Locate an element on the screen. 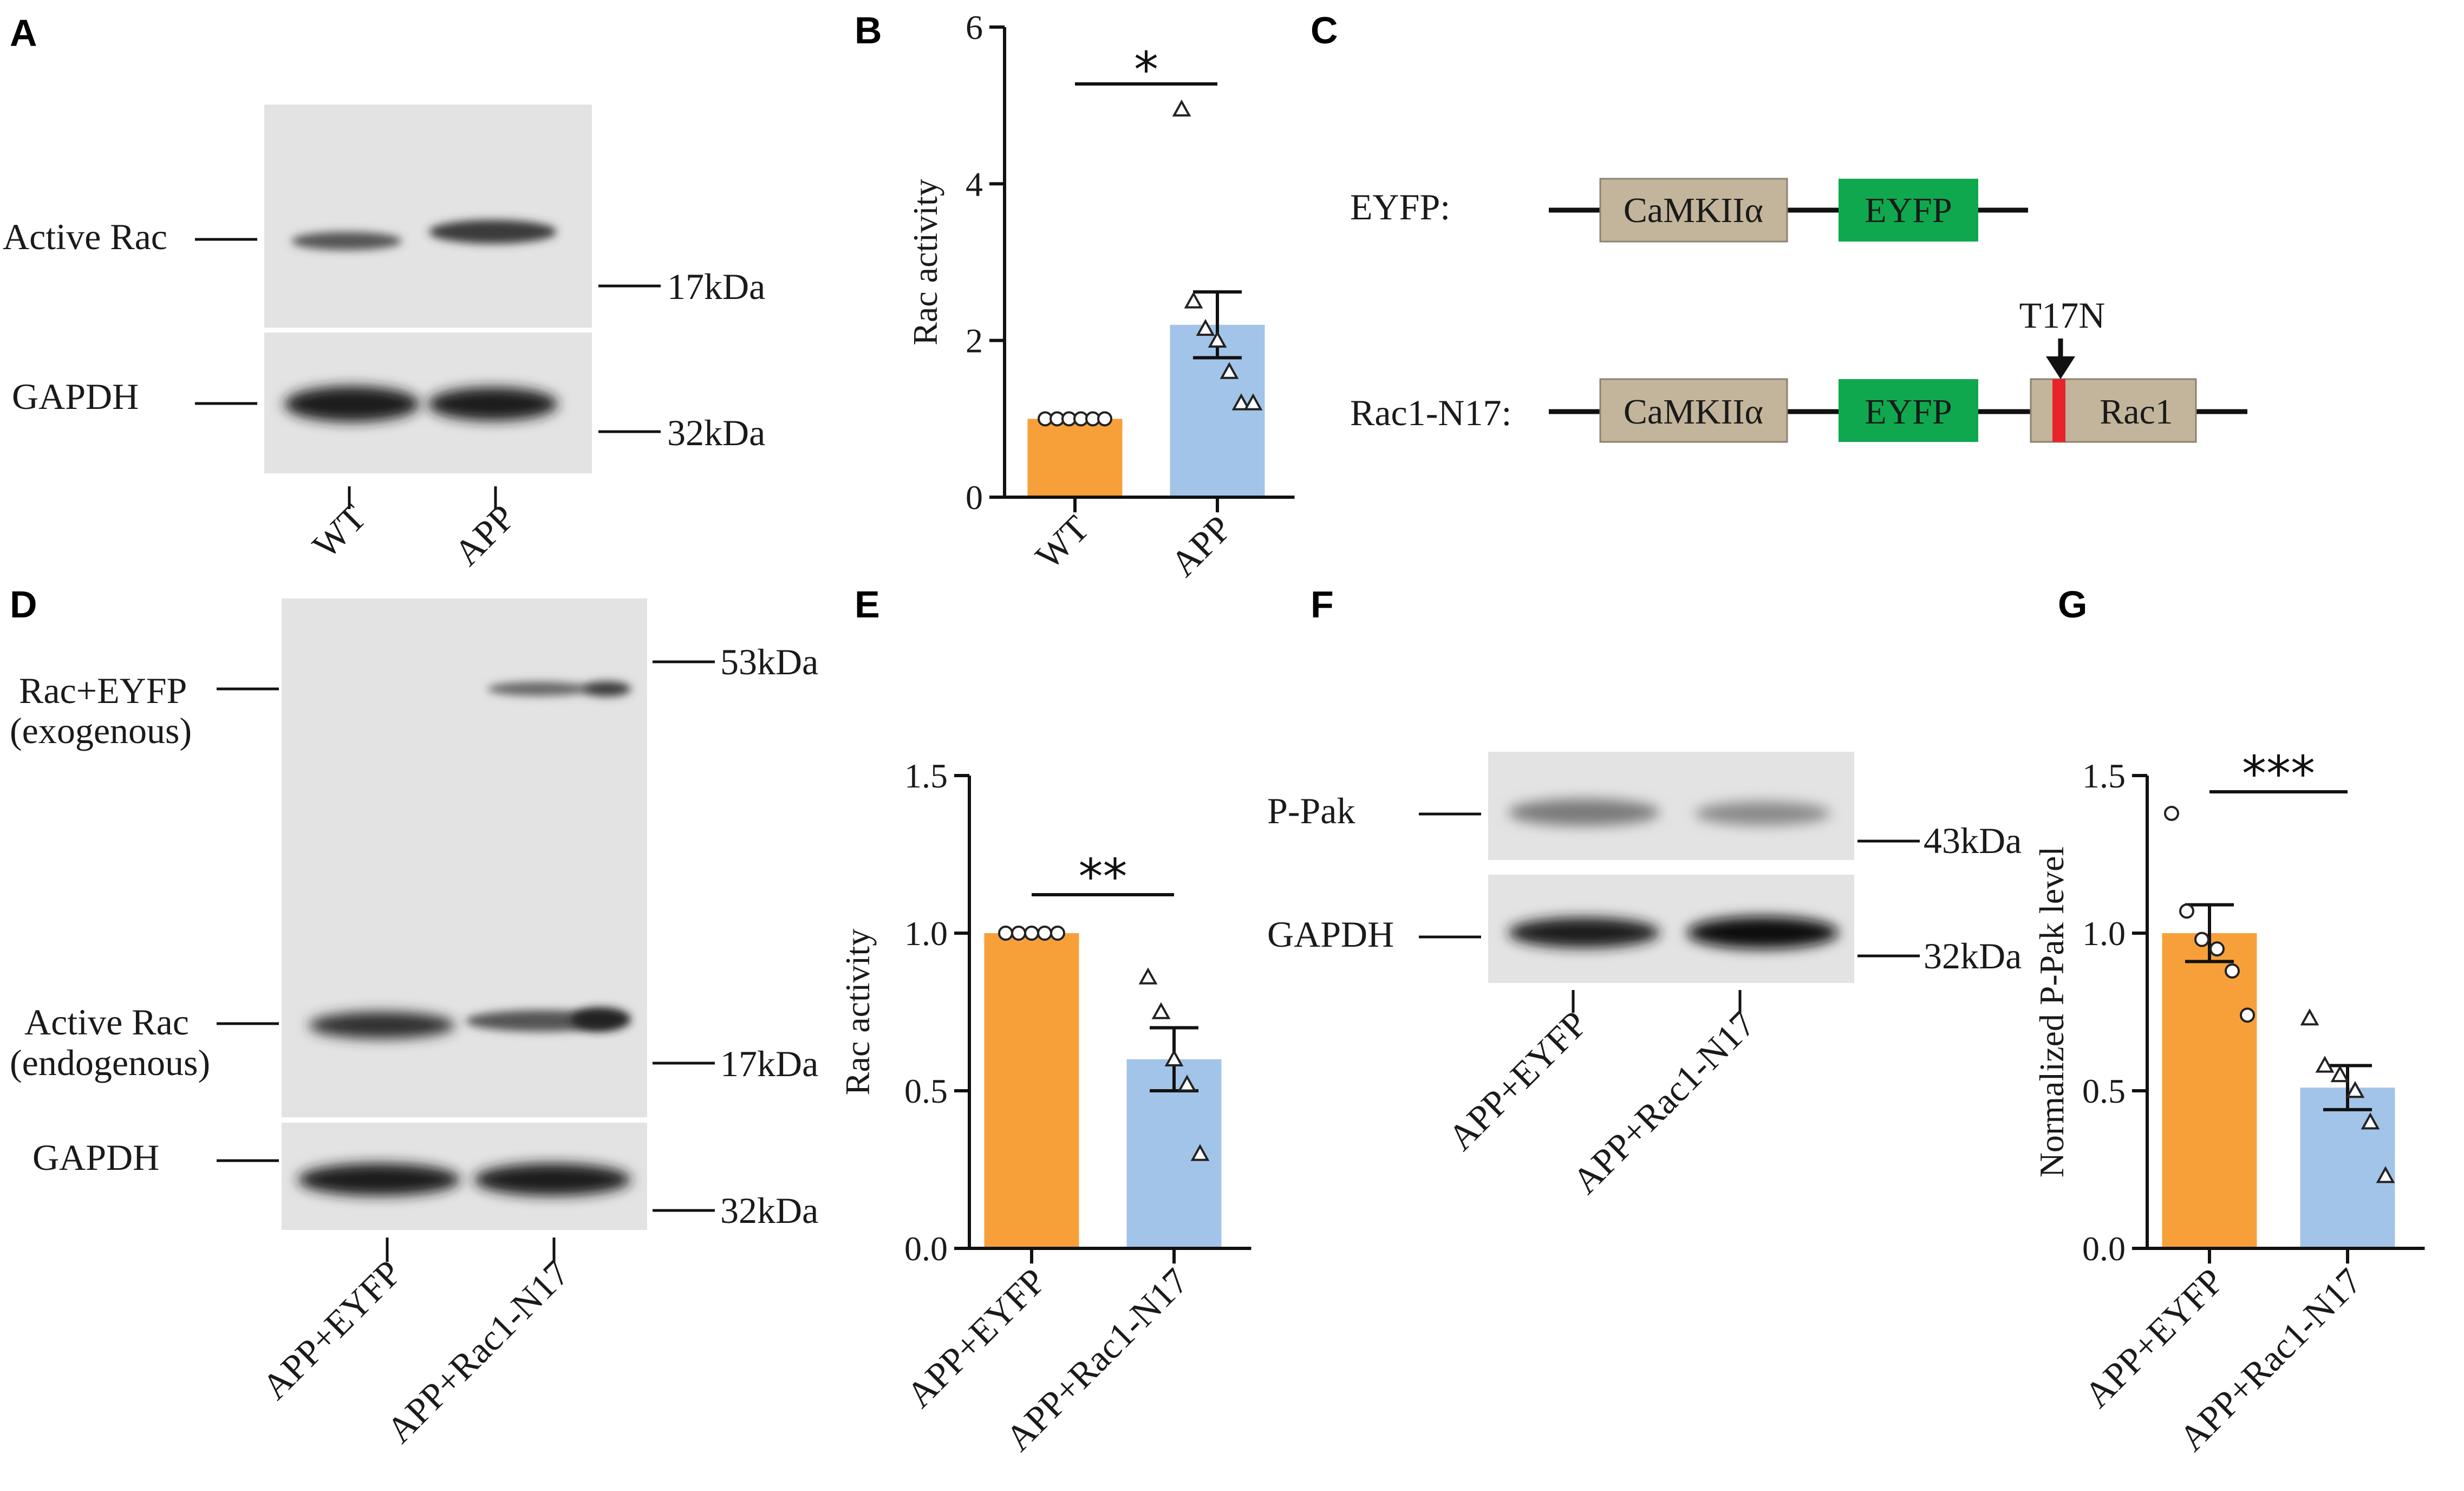 The height and width of the screenshot is (1491, 2464). mw-marker-a-17: 17kDa is located at coordinates (716, 286).